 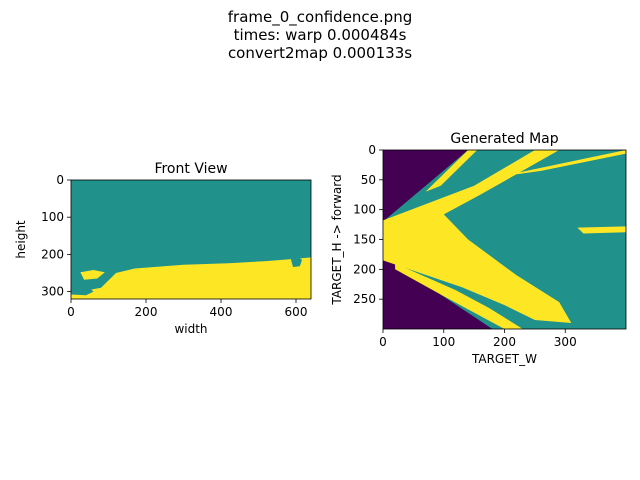 What do you see at coordinates (146, 312) in the screenshot?
I see `front-view-xtick-label-1: 200` at bounding box center [146, 312].